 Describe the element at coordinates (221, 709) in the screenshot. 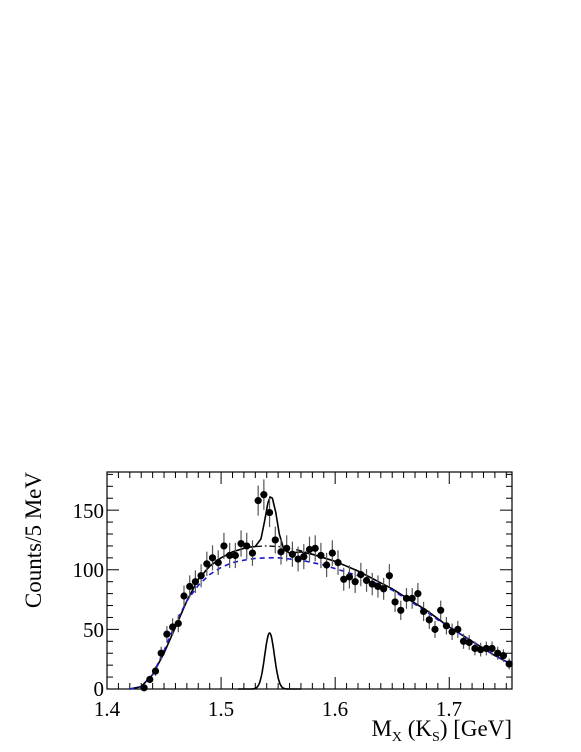

I see `x-tick-label: 1.5` at that location.